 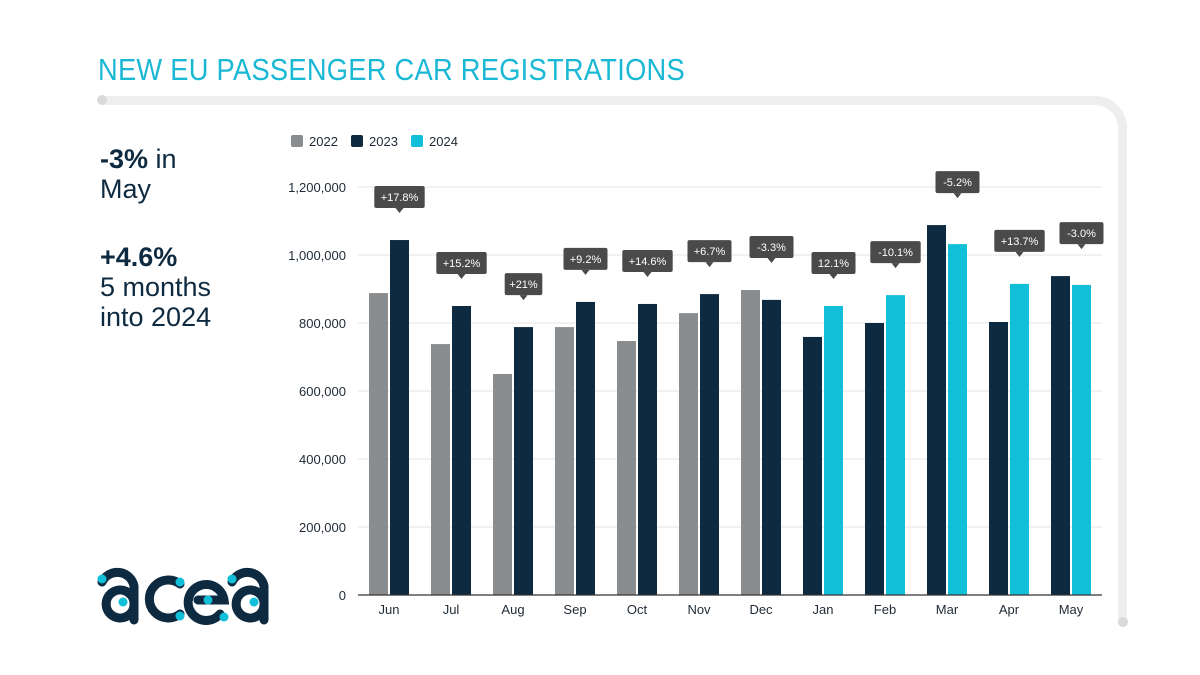 I want to click on y-tick-label: 400,000, so click(x=322, y=459).